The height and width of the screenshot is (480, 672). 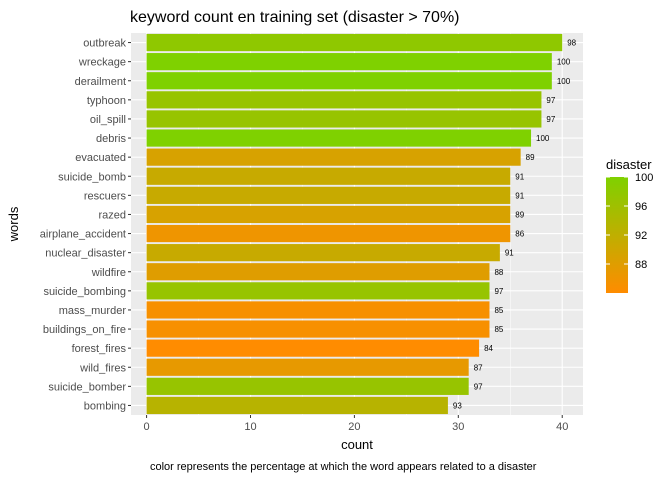 I want to click on y-tick-label: mass_murder, so click(x=93, y=311).